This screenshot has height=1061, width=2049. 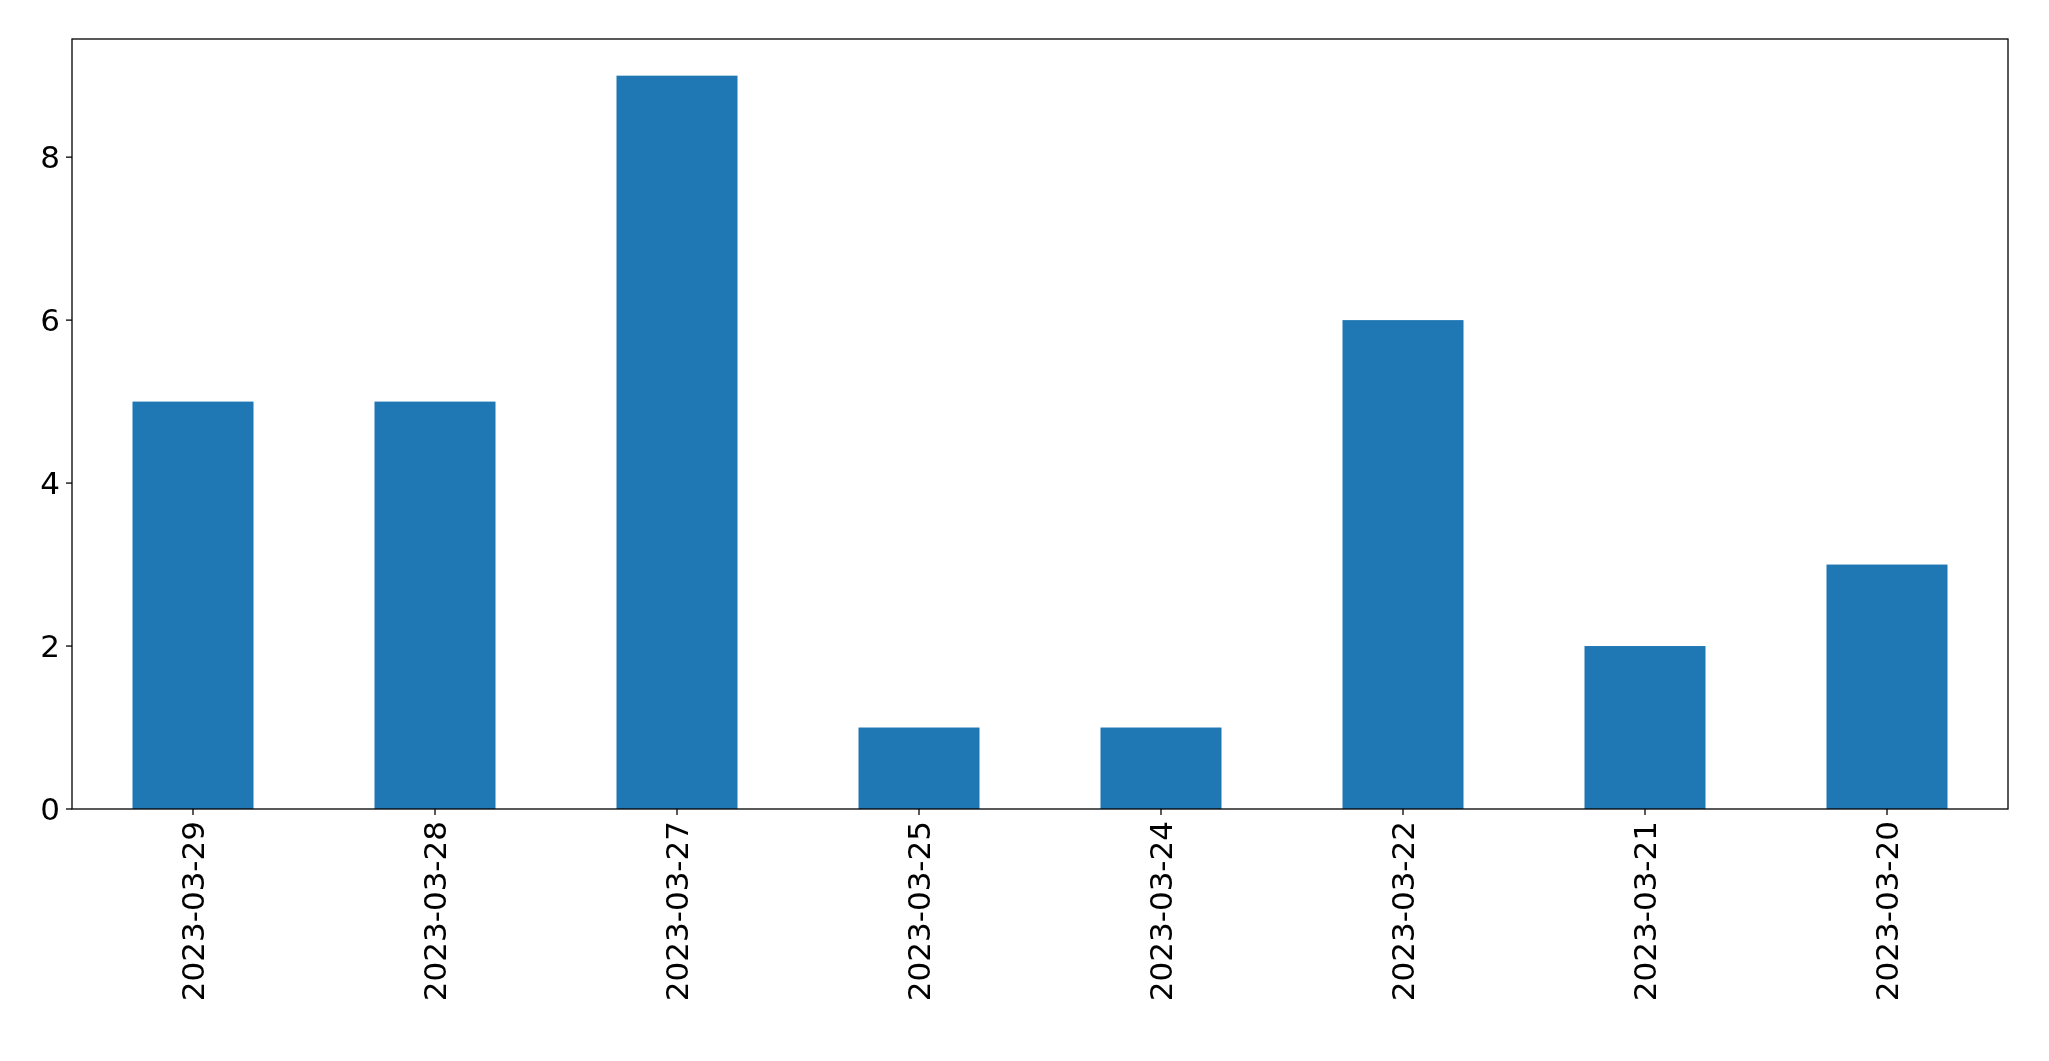 I want to click on y-tick-label: 2, so click(x=50, y=645).